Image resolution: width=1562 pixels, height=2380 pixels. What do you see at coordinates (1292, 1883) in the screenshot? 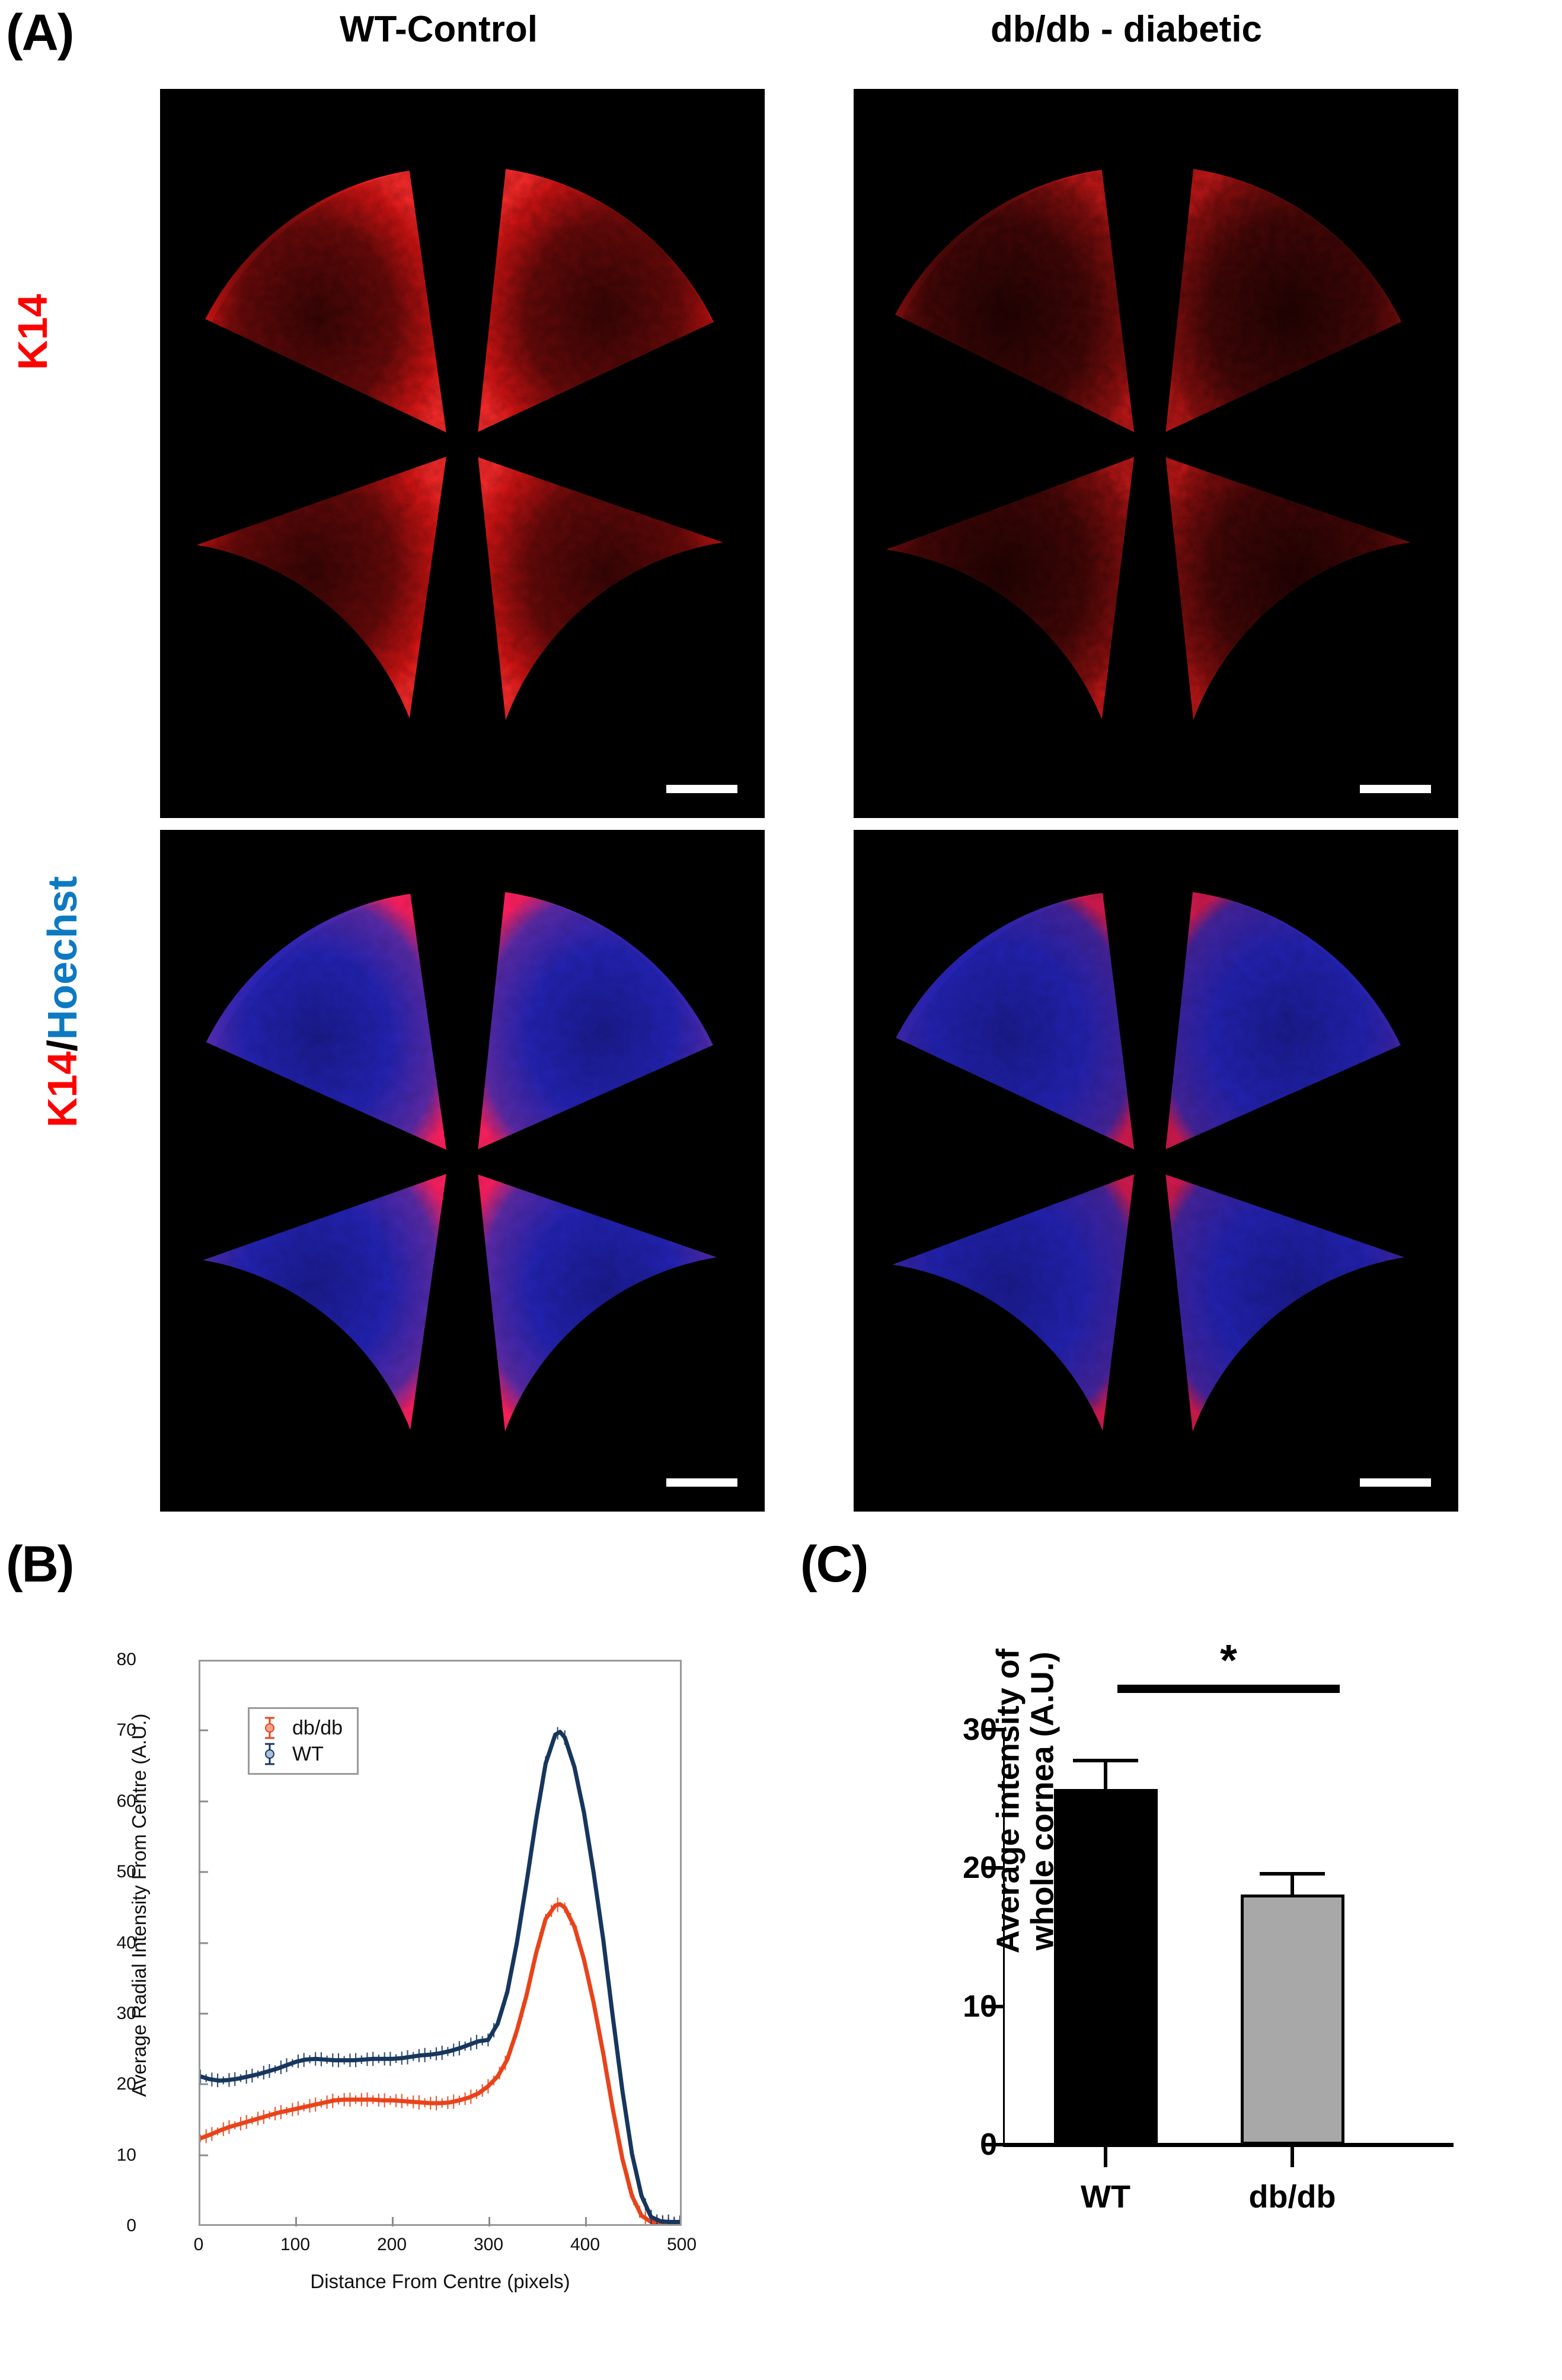
I see `panel-c-errorbar-db-db` at bounding box center [1292, 1883].